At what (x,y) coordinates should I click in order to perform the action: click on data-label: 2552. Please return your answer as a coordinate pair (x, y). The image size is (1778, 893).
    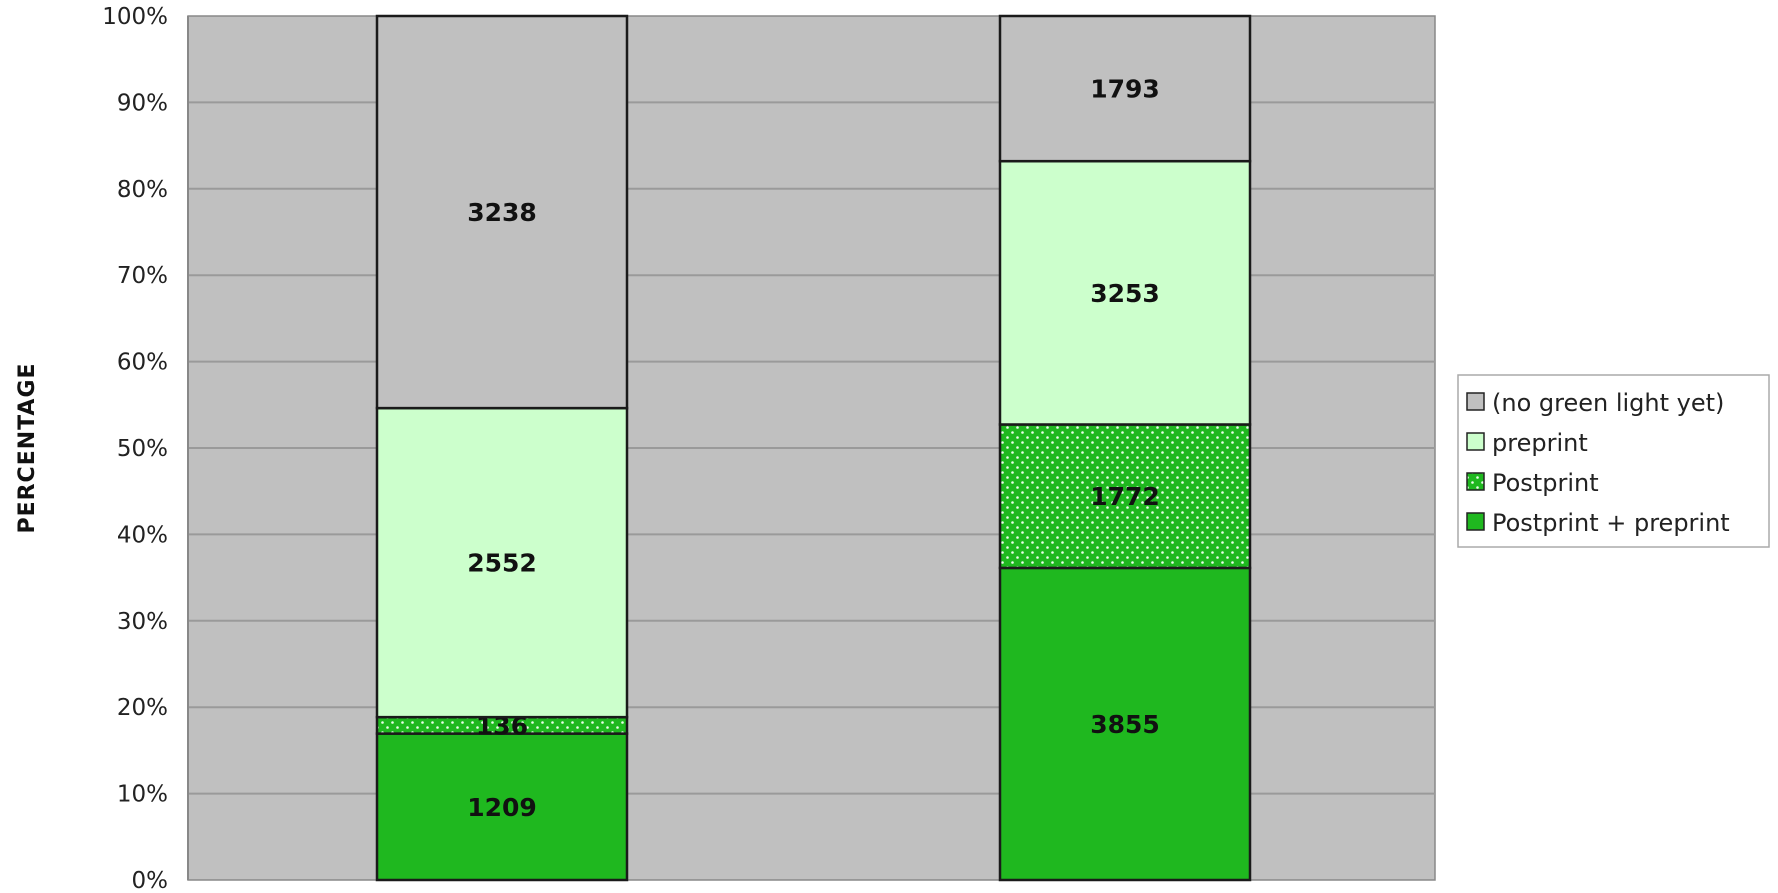
    Looking at the image, I should click on (502, 563).